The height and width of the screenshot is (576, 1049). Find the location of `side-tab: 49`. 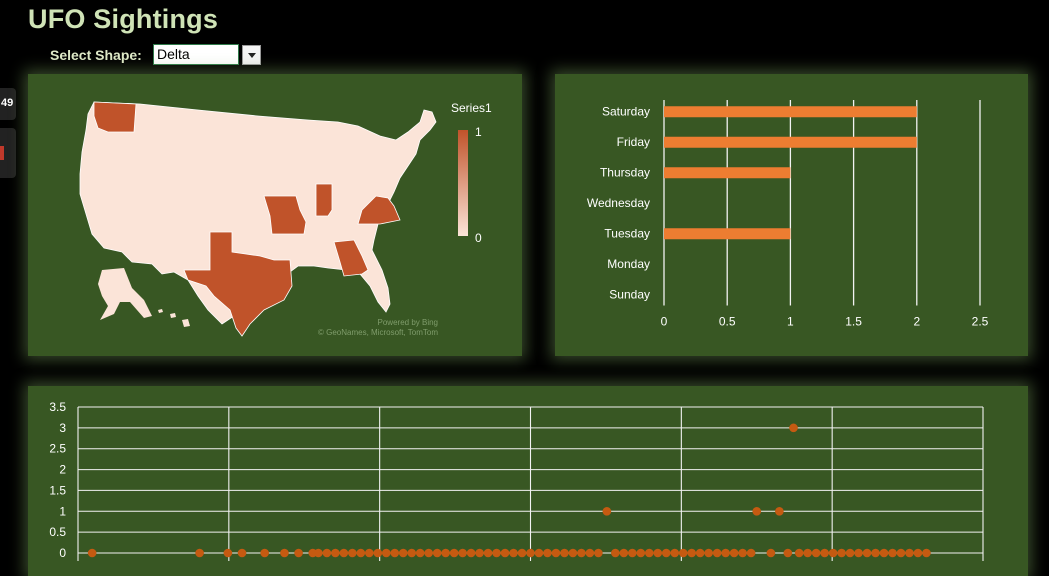

side-tab: 49 is located at coordinates (8, 104).